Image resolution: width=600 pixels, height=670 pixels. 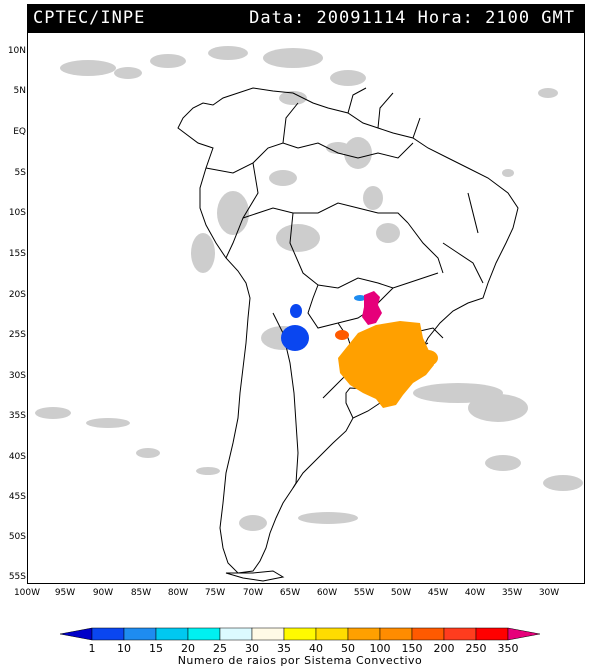 I want to click on lon-tick-label: 95W, so click(x=65, y=593).